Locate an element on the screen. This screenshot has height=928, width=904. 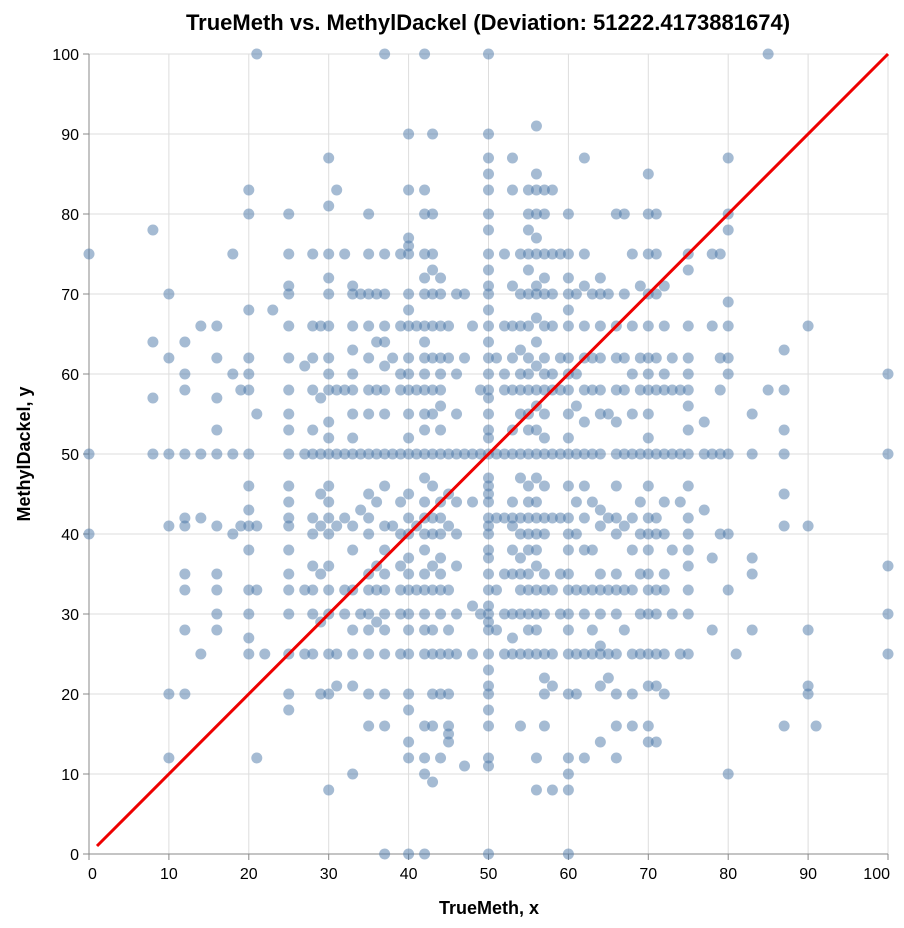
x-tick-label: 30 is located at coordinates (329, 874).